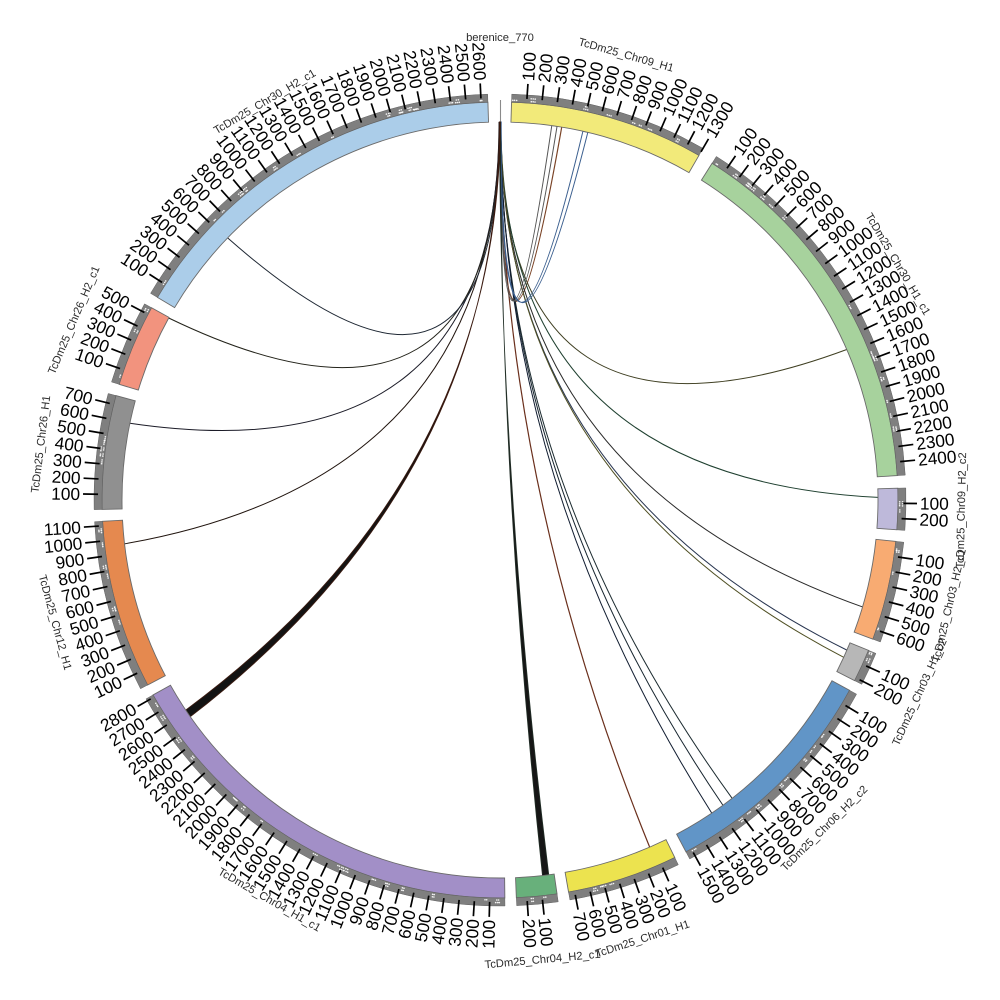 The image size is (1000, 1000). What do you see at coordinates (69, 561) in the screenshot?
I see `svg-text: 900` at bounding box center [69, 561].